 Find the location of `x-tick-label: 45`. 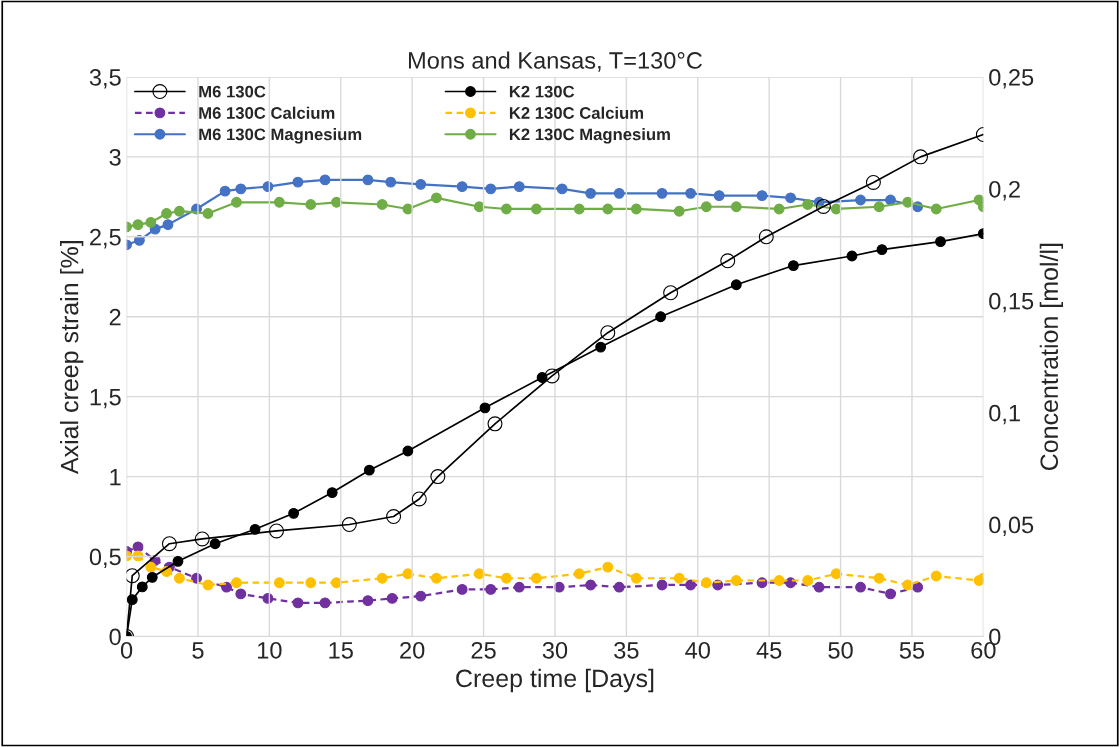

x-tick-label: 45 is located at coordinates (769, 650).